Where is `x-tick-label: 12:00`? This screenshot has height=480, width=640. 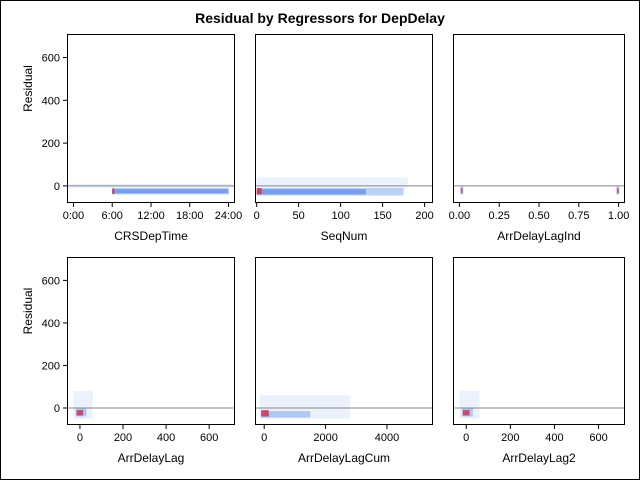 x-tick-label: 12:00 is located at coordinates (151, 216).